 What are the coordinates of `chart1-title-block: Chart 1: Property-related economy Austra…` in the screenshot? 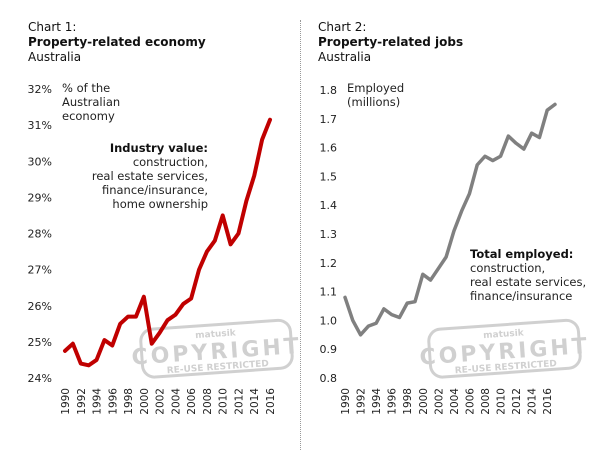 It's located at (117, 42).